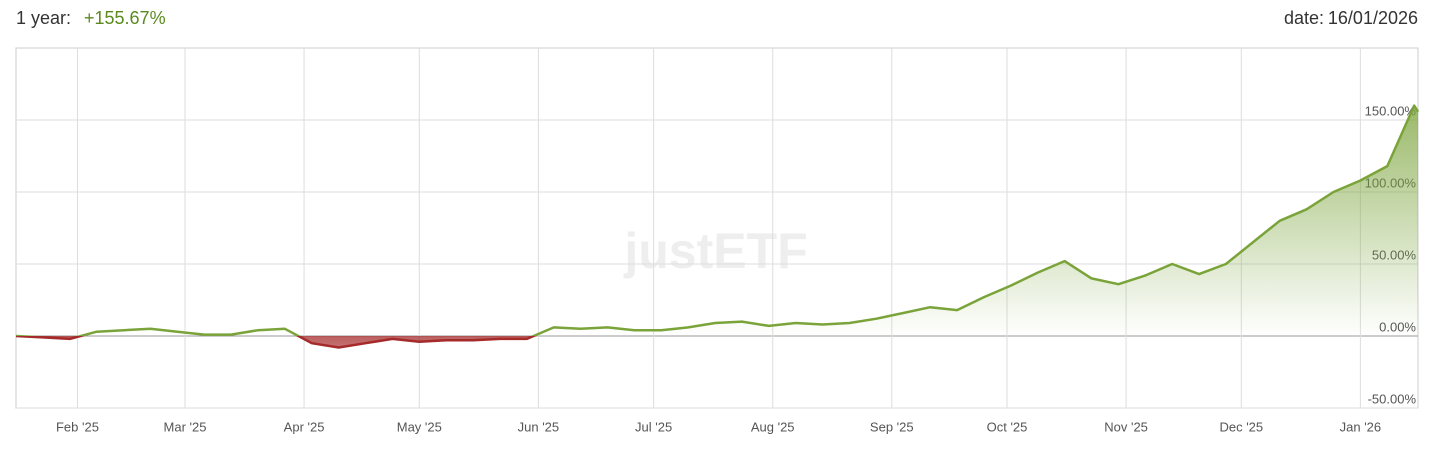 Image resolution: width=1440 pixels, height=453 pixels. What do you see at coordinates (1126, 426) in the screenshot?
I see `x-tick-label: Nov '25` at bounding box center [1126, 426].